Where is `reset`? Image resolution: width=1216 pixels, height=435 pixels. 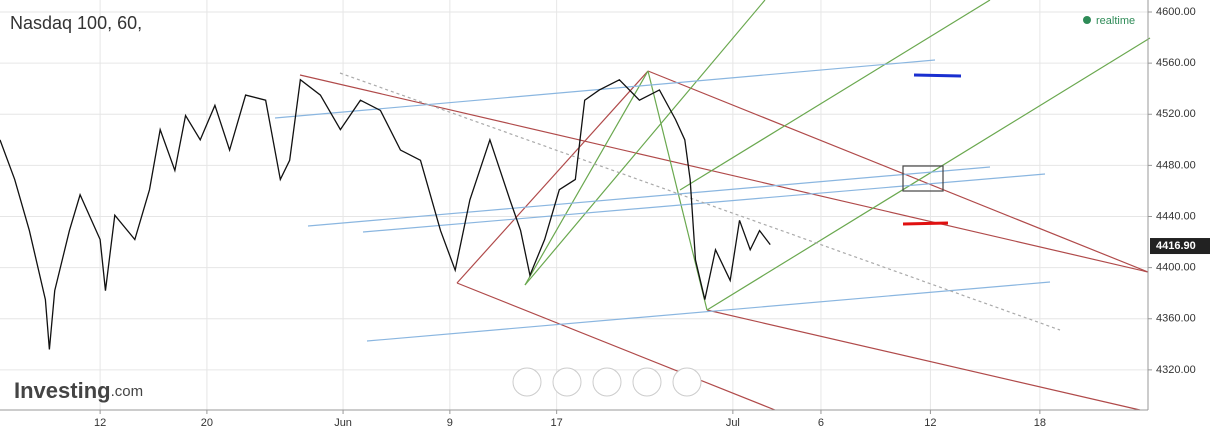
reset is located at coordinates (607, 382).